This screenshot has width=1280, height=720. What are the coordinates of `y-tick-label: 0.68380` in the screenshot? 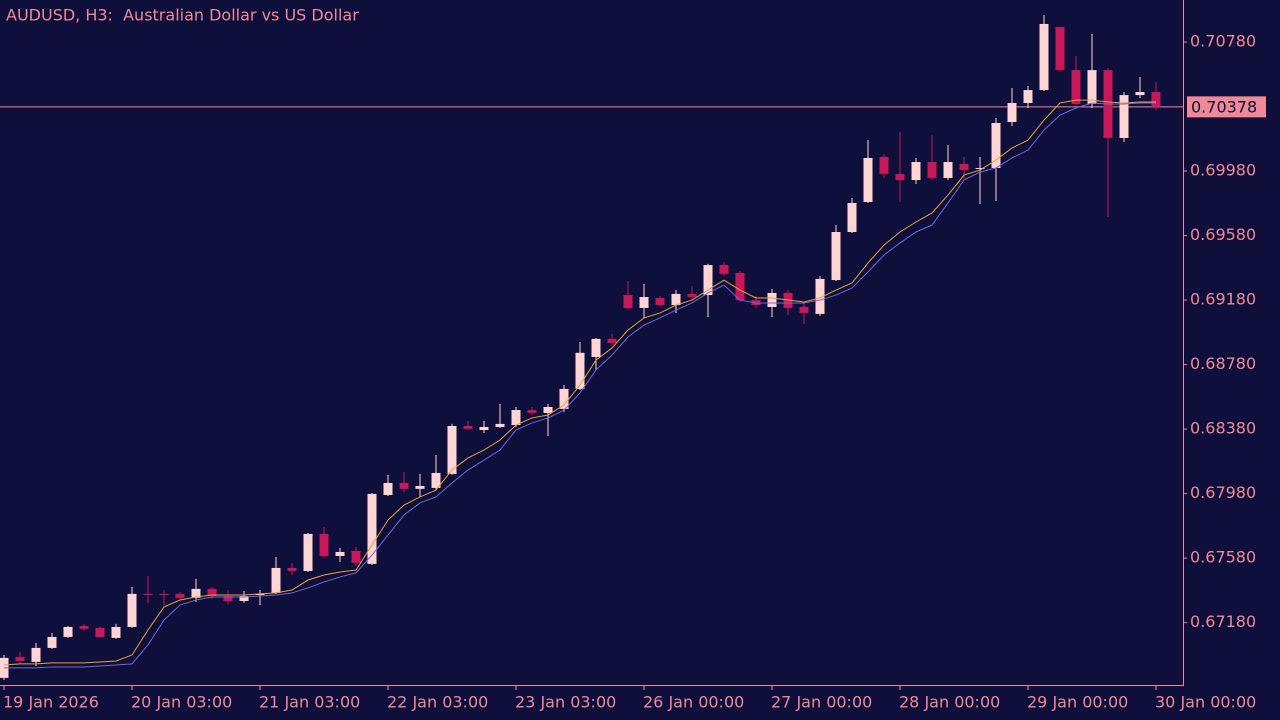 It's located at (1223, 428).